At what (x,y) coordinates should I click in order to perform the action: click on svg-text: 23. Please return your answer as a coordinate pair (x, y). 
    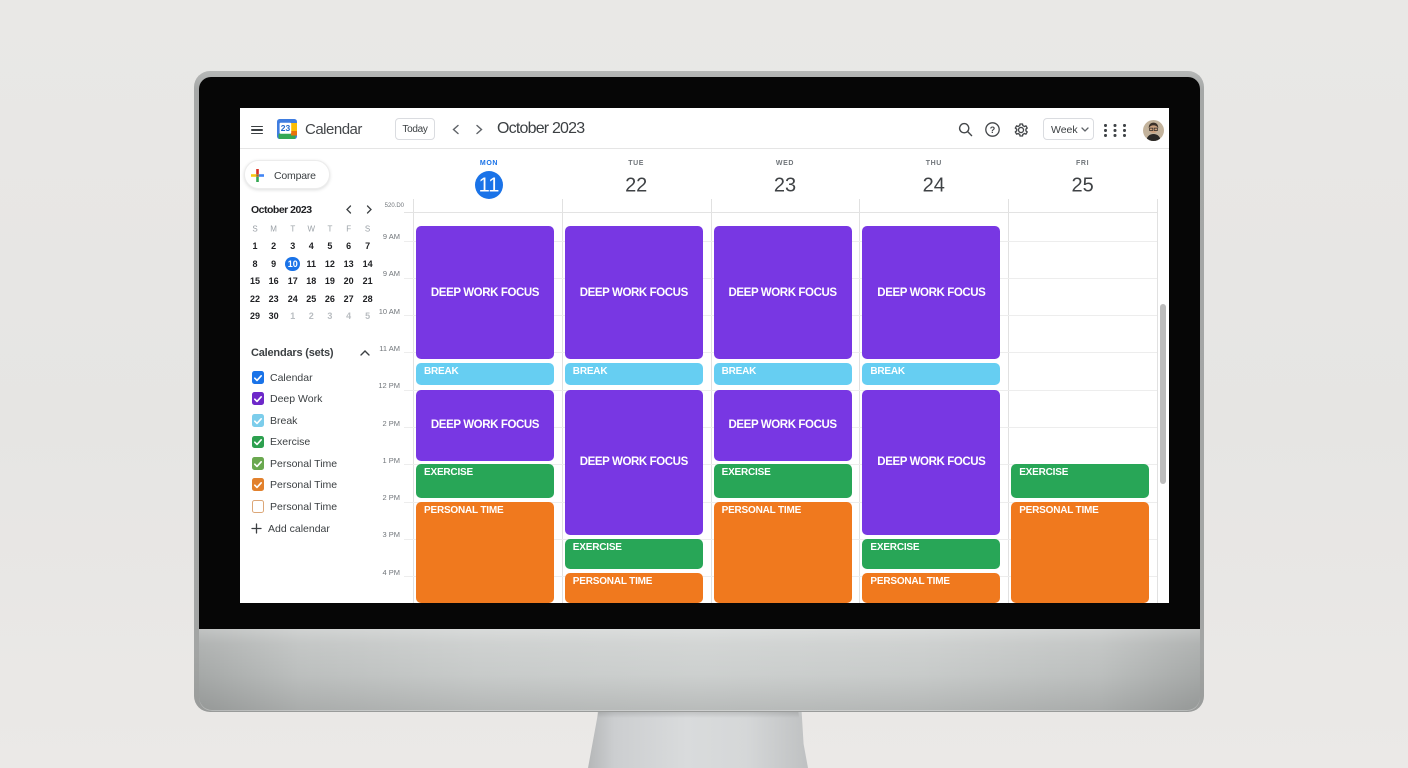
    Looking at the image, I should click on (286, 128).